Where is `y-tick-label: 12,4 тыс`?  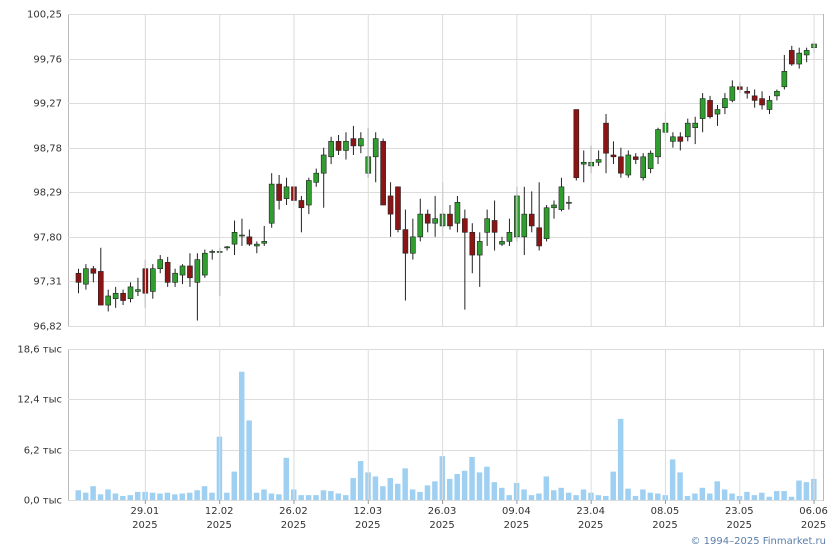 y-tick-label: 12,4 тыс is located at coordinates (39, 400).